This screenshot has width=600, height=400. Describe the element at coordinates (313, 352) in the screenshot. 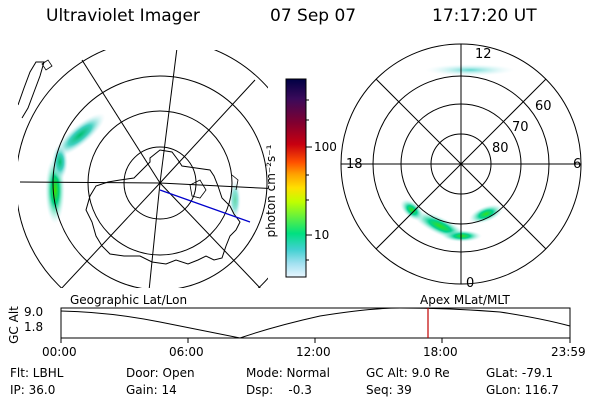

I see `timeline-x-tick-1200: 12:00` at that location.